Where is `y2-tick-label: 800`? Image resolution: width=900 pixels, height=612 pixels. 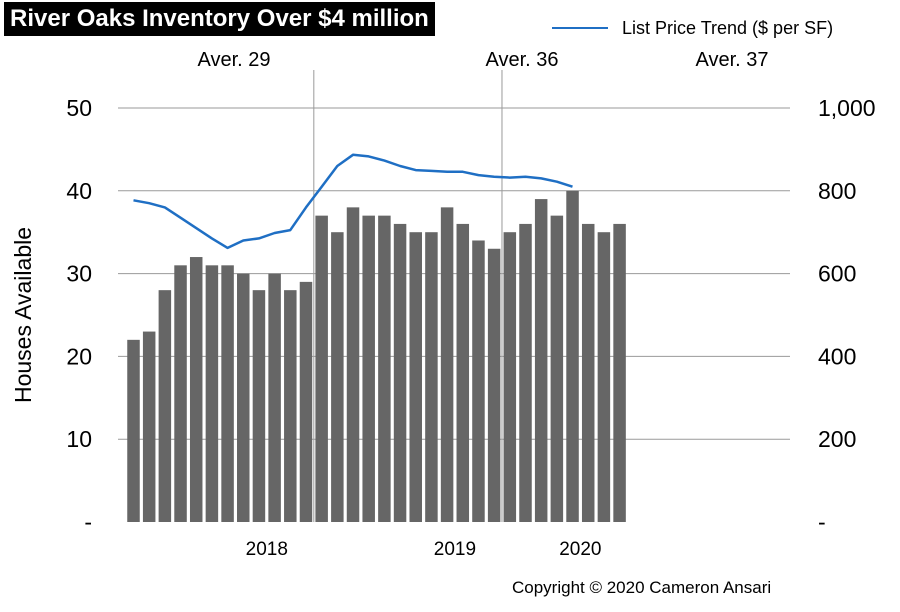
y2-tick-label: 800 is located at coordinates (837, 191).